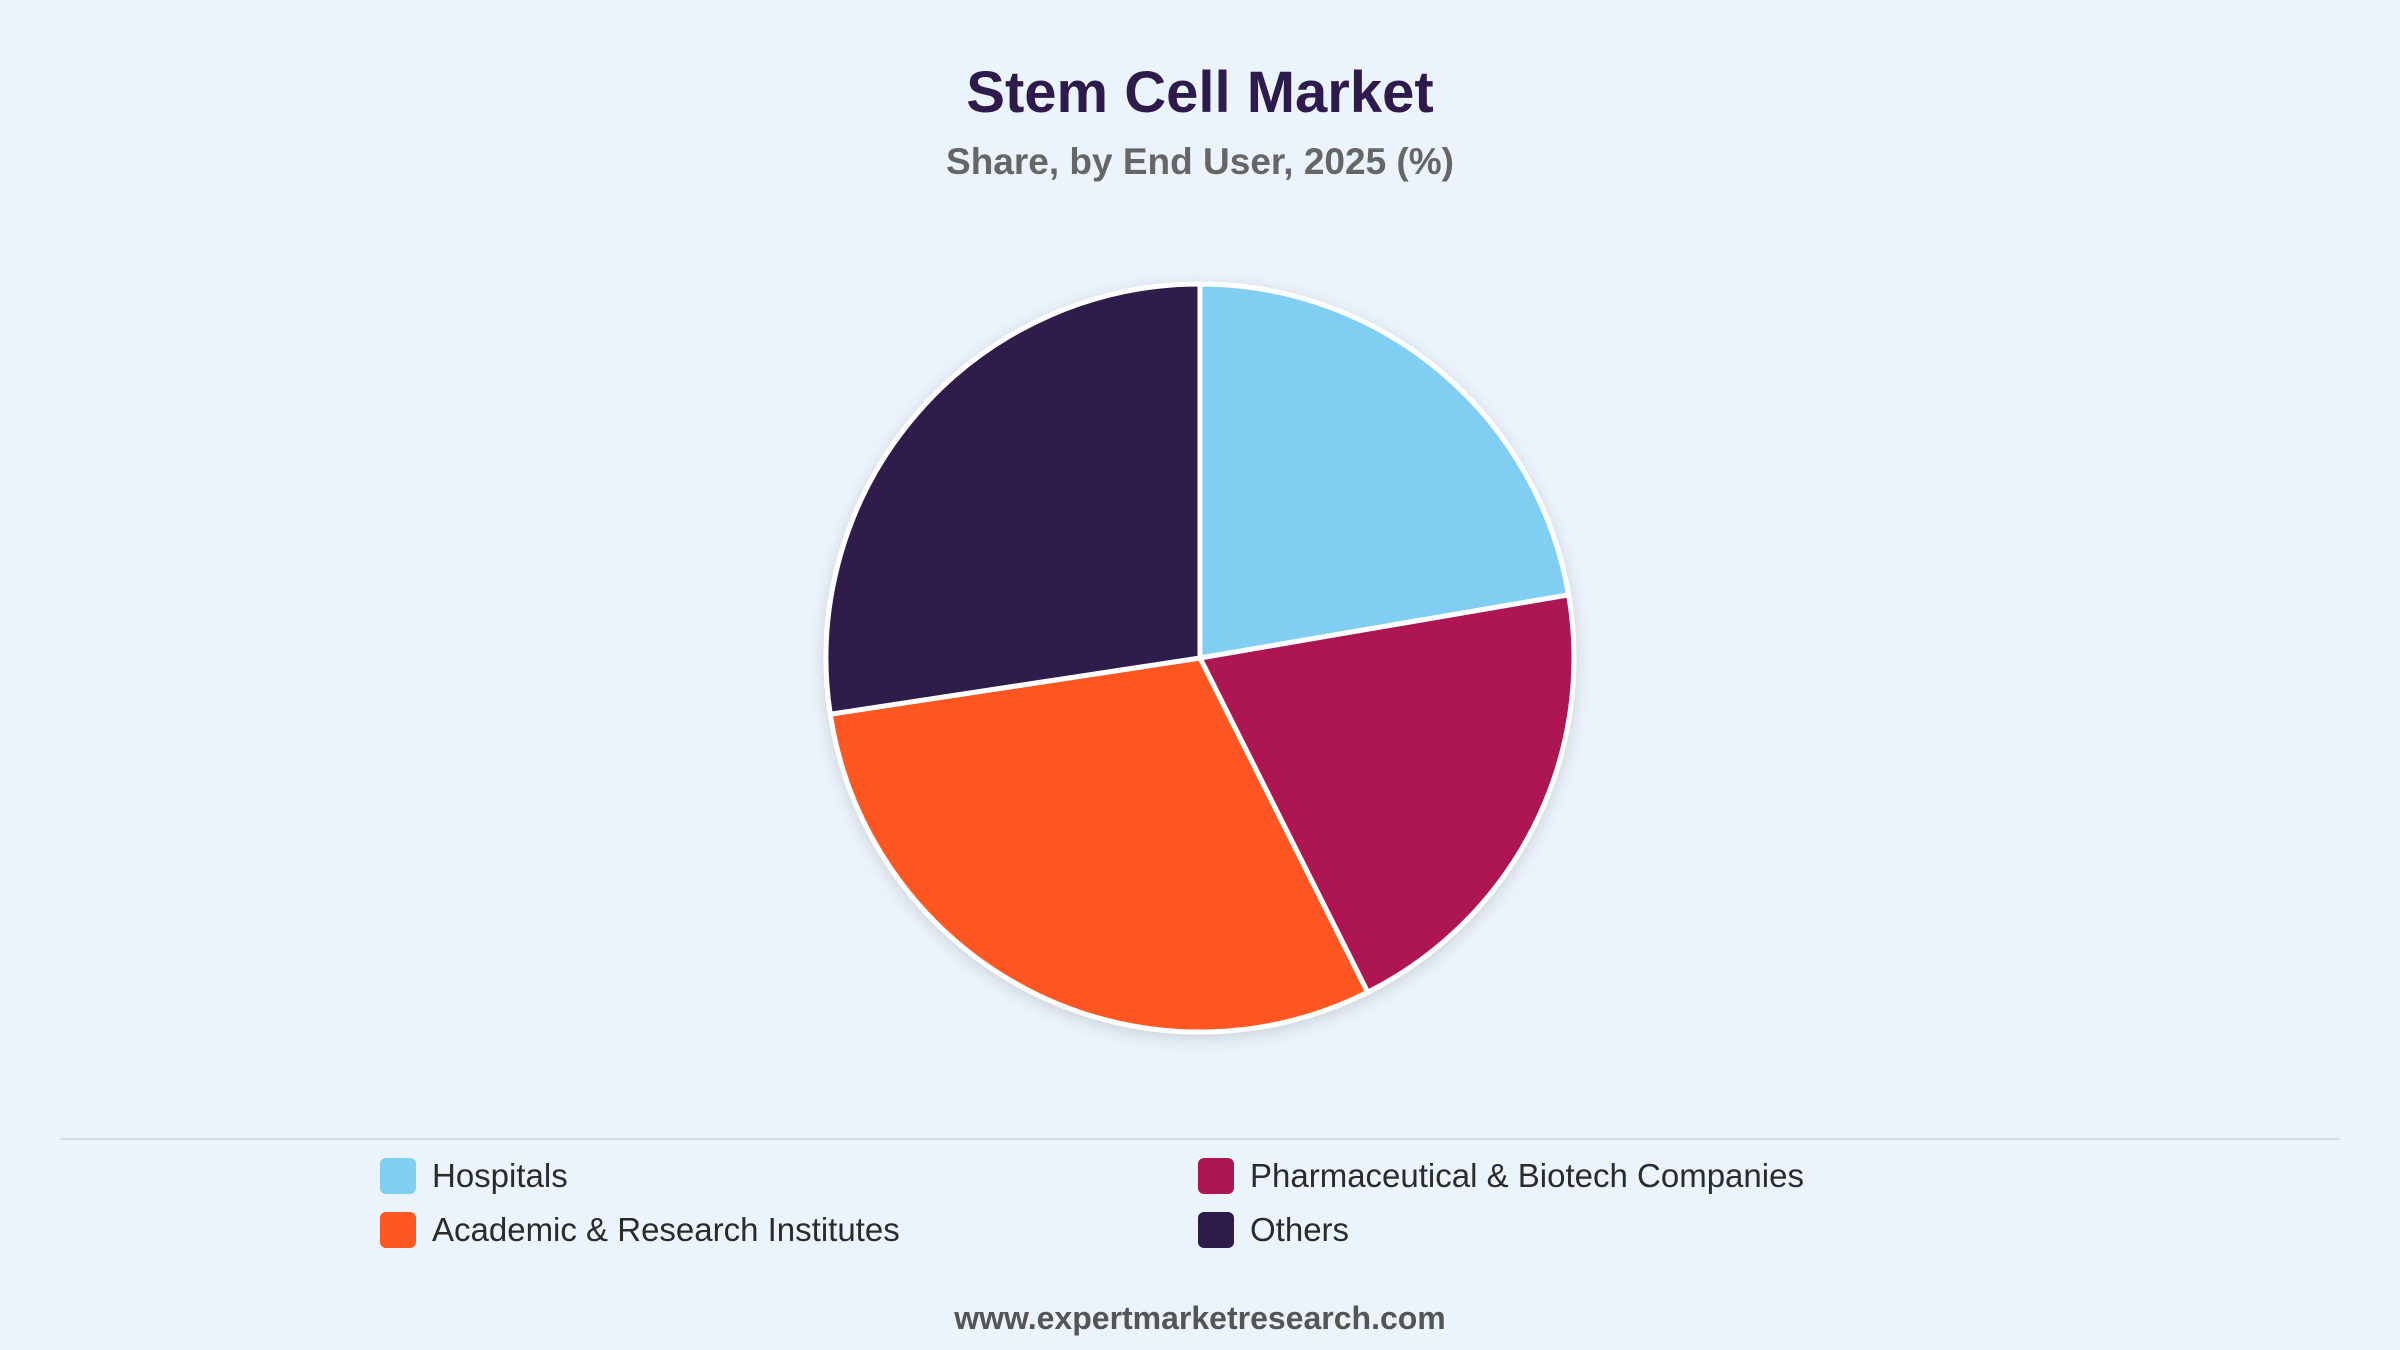 The height and width of the screenshot is (1350, 2400). What do you see at coordinates (1200, 161) in the screenshot?
I see `chart-subtitle: Share, by End User, 2025 (%)` at bounding box center [1200, 161].